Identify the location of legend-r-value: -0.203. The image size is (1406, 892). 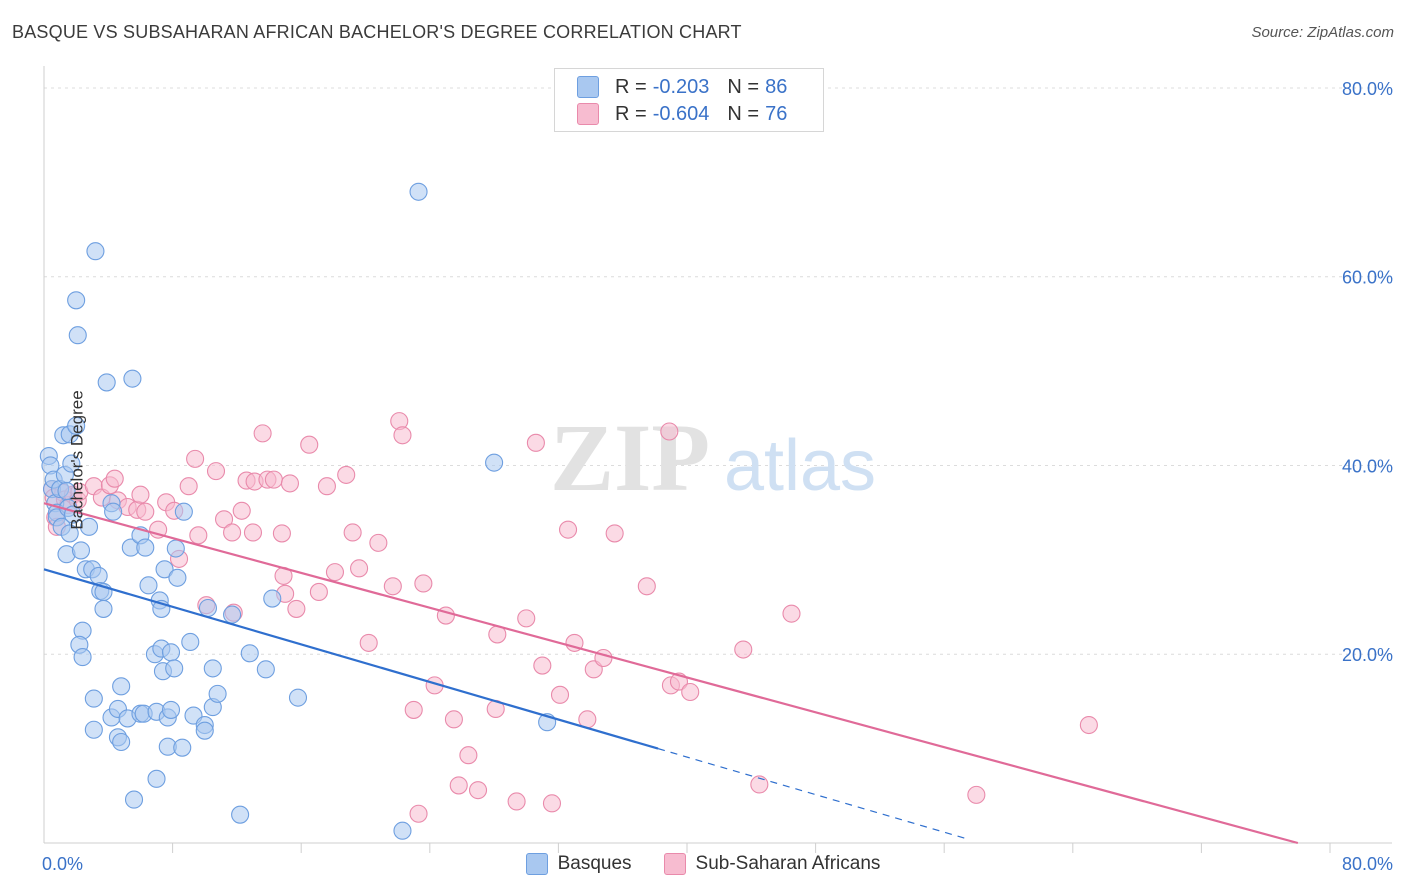
(681, 86).